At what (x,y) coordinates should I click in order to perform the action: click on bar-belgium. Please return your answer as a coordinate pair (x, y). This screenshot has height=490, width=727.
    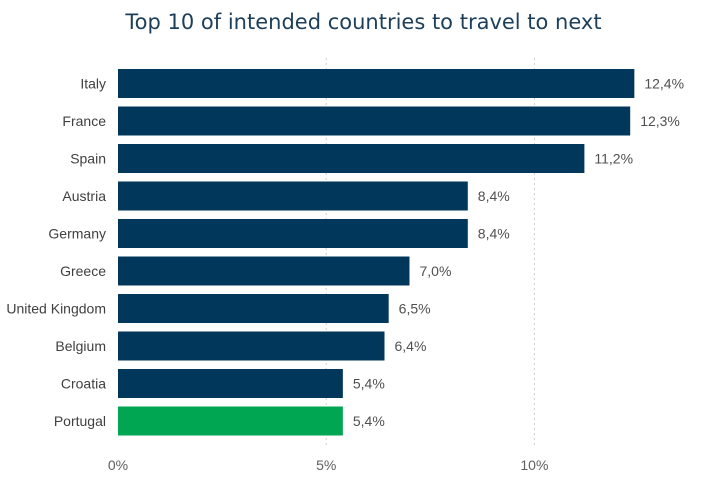
    Looking at the image, I should click on (251, 346).